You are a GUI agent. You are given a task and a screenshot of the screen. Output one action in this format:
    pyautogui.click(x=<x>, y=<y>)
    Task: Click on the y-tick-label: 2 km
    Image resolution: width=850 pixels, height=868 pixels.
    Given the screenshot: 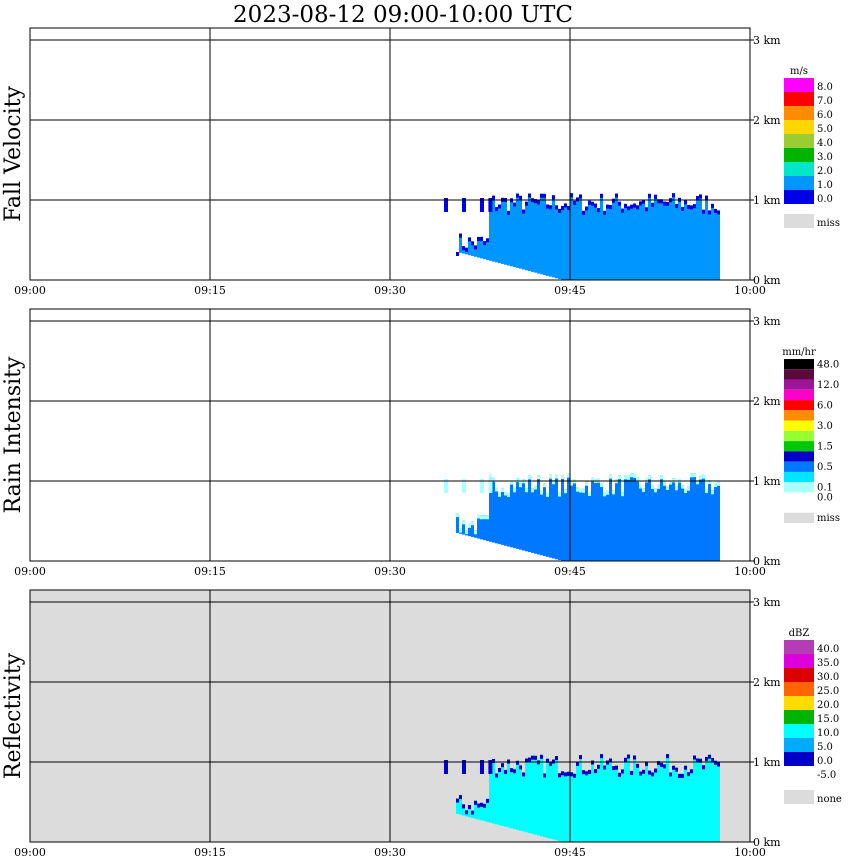 What is the action you would take?
    pyautogui.click(x=767, y=120)
    